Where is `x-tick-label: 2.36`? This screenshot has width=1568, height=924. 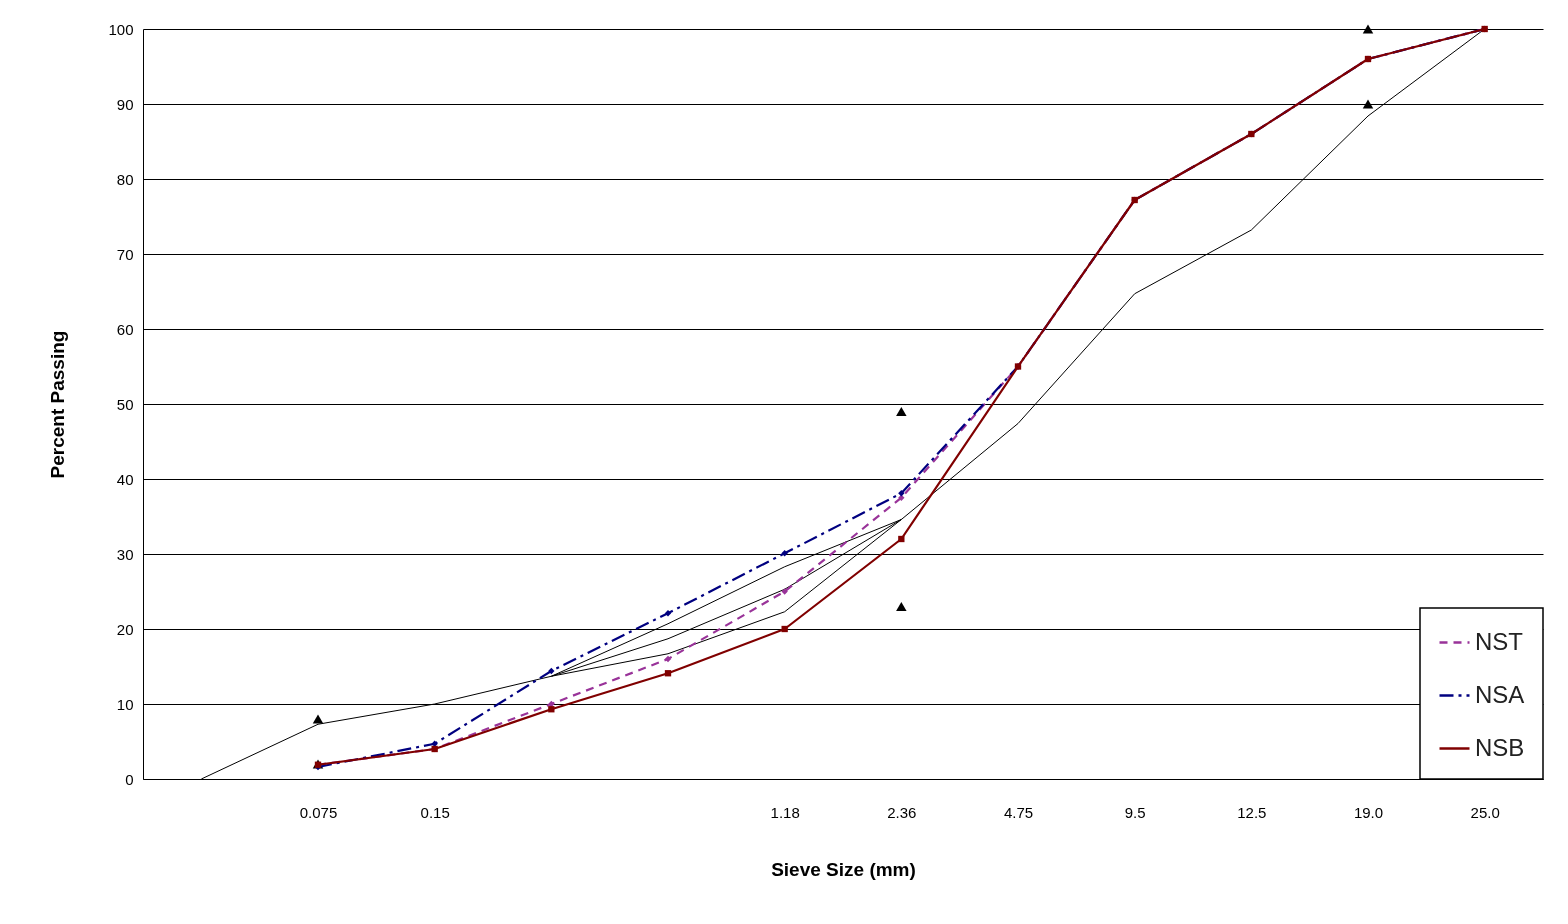 x-tick-label: 2.36 is located at coordinates (902, 812).